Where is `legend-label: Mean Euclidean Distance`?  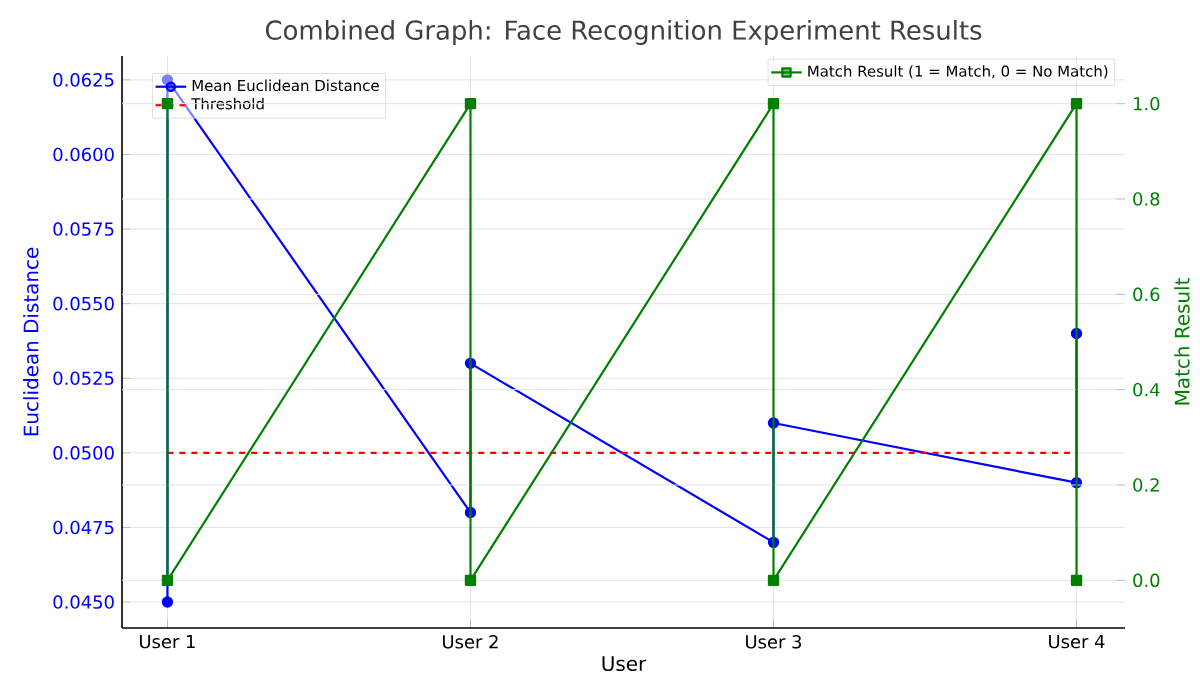
legend-label: Mean Euclidean Distance is located at coordinates (285, 85).